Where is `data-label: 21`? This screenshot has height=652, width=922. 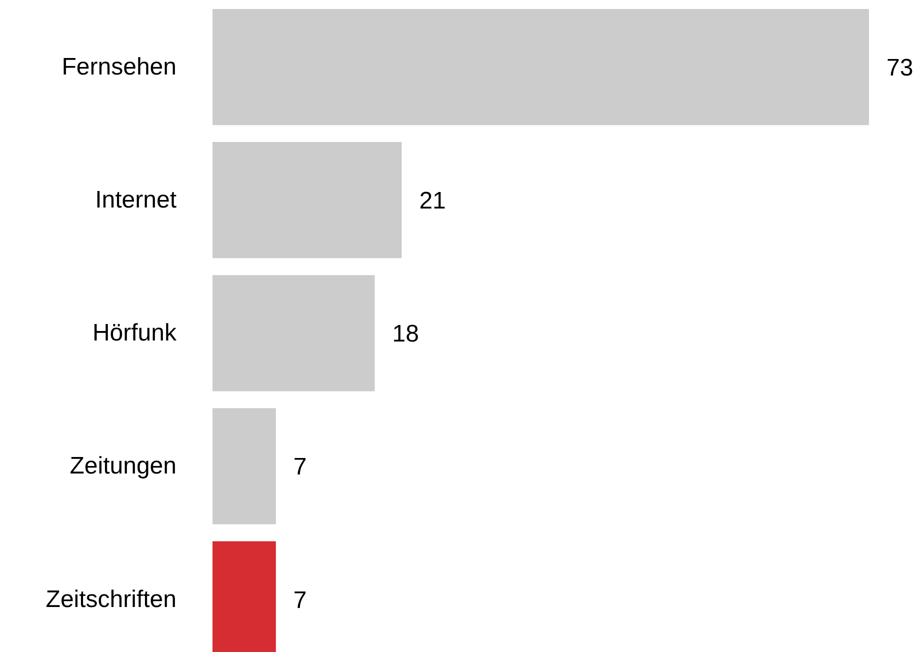 data-label: 21 is located at coordinates (432, 201).